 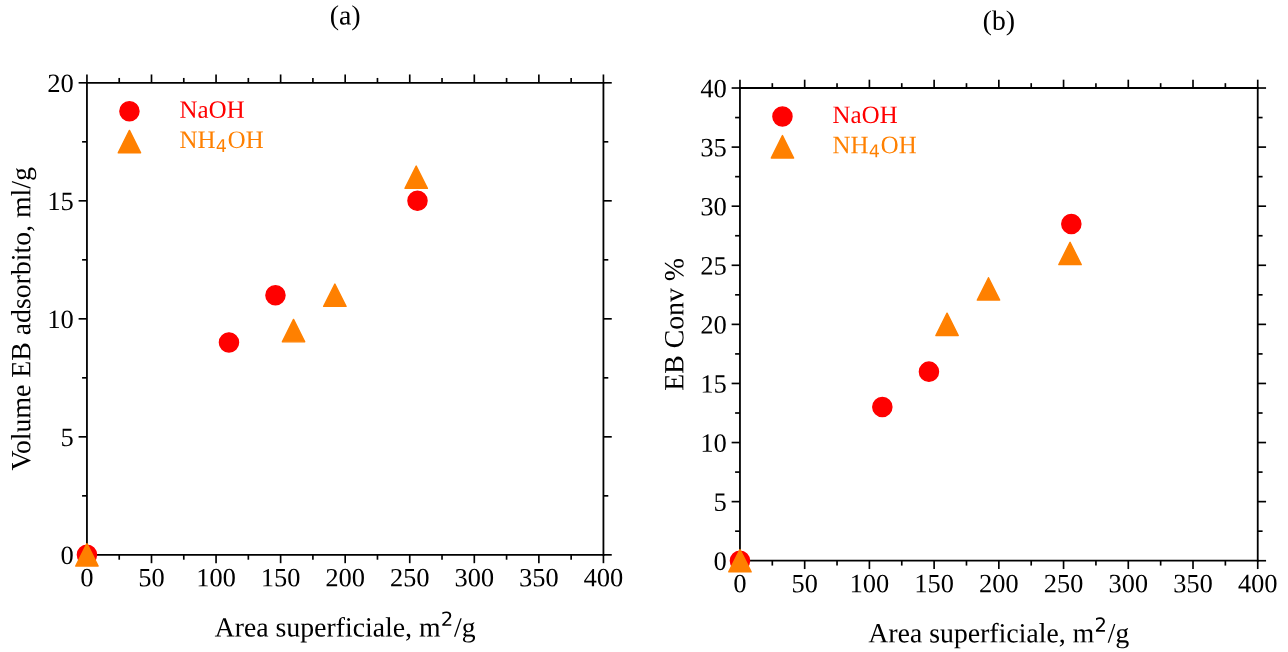 What do you see at coordinates (713, 88) in the screenshot?
I see `y-tick-label: 40` at bounding box center [713, 88].